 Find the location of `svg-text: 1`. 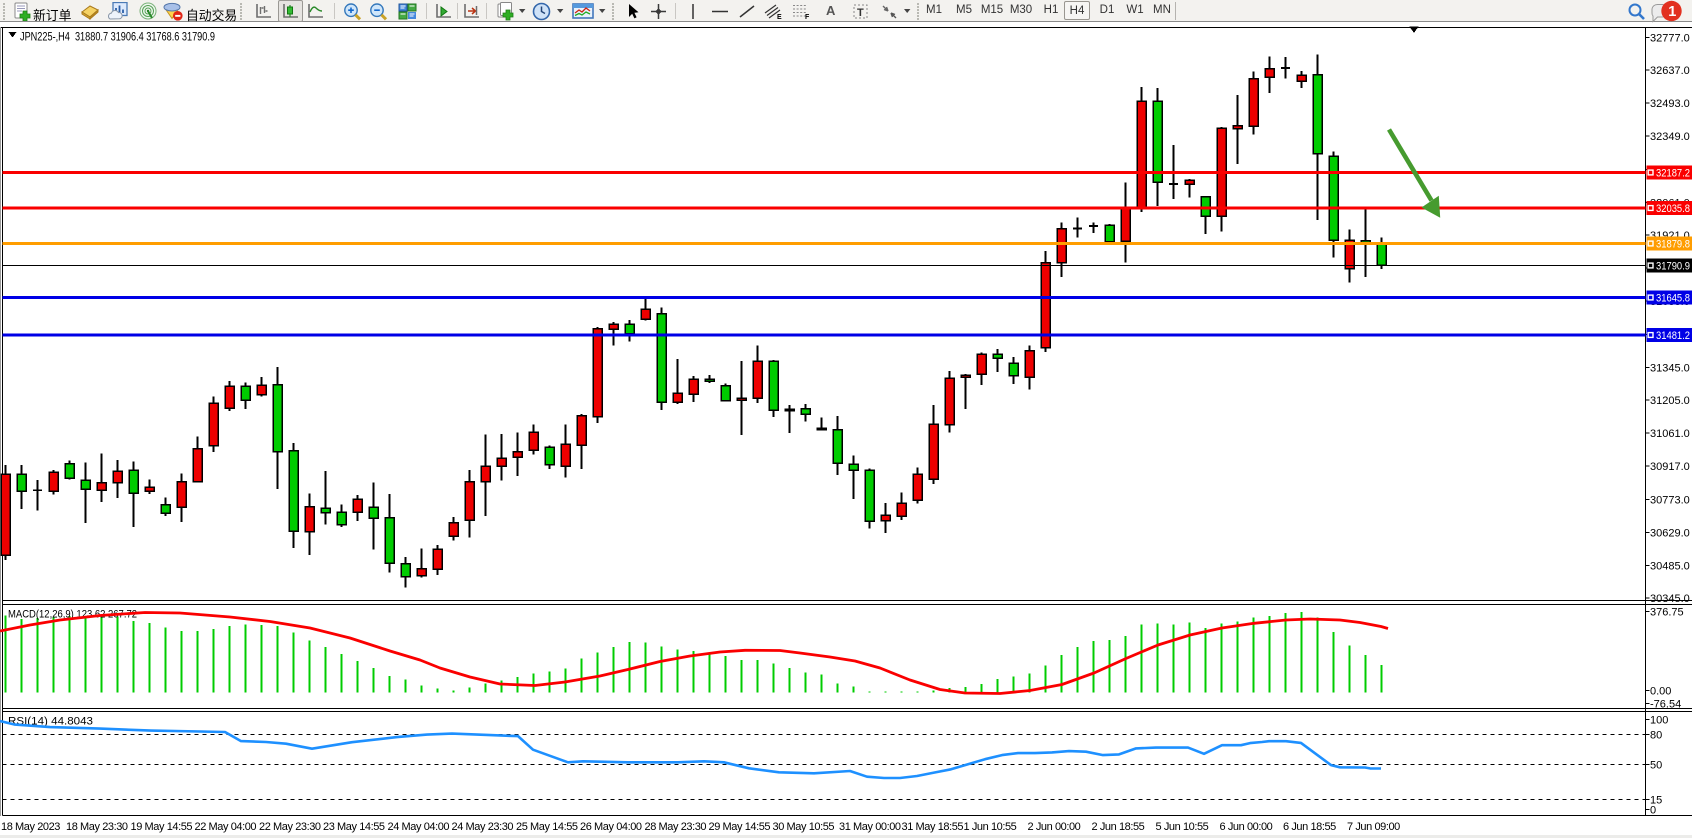

svg-text: 1 is located at coordinates (1672, 12).